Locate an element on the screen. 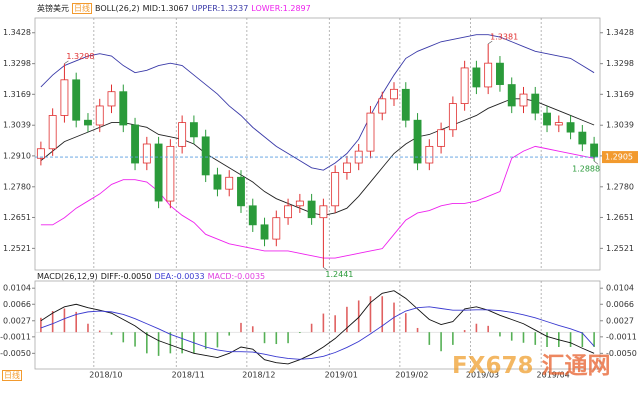 Image resolution: width=640 pixels, height=400 pixels. x-tick-label: 2019/01 is located at coordinates (341, 375).